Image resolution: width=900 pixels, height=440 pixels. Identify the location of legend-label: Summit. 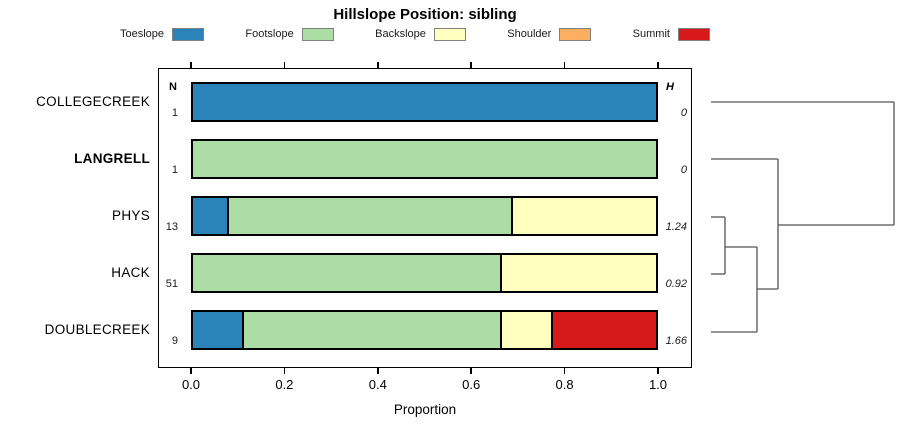
(651, 34).